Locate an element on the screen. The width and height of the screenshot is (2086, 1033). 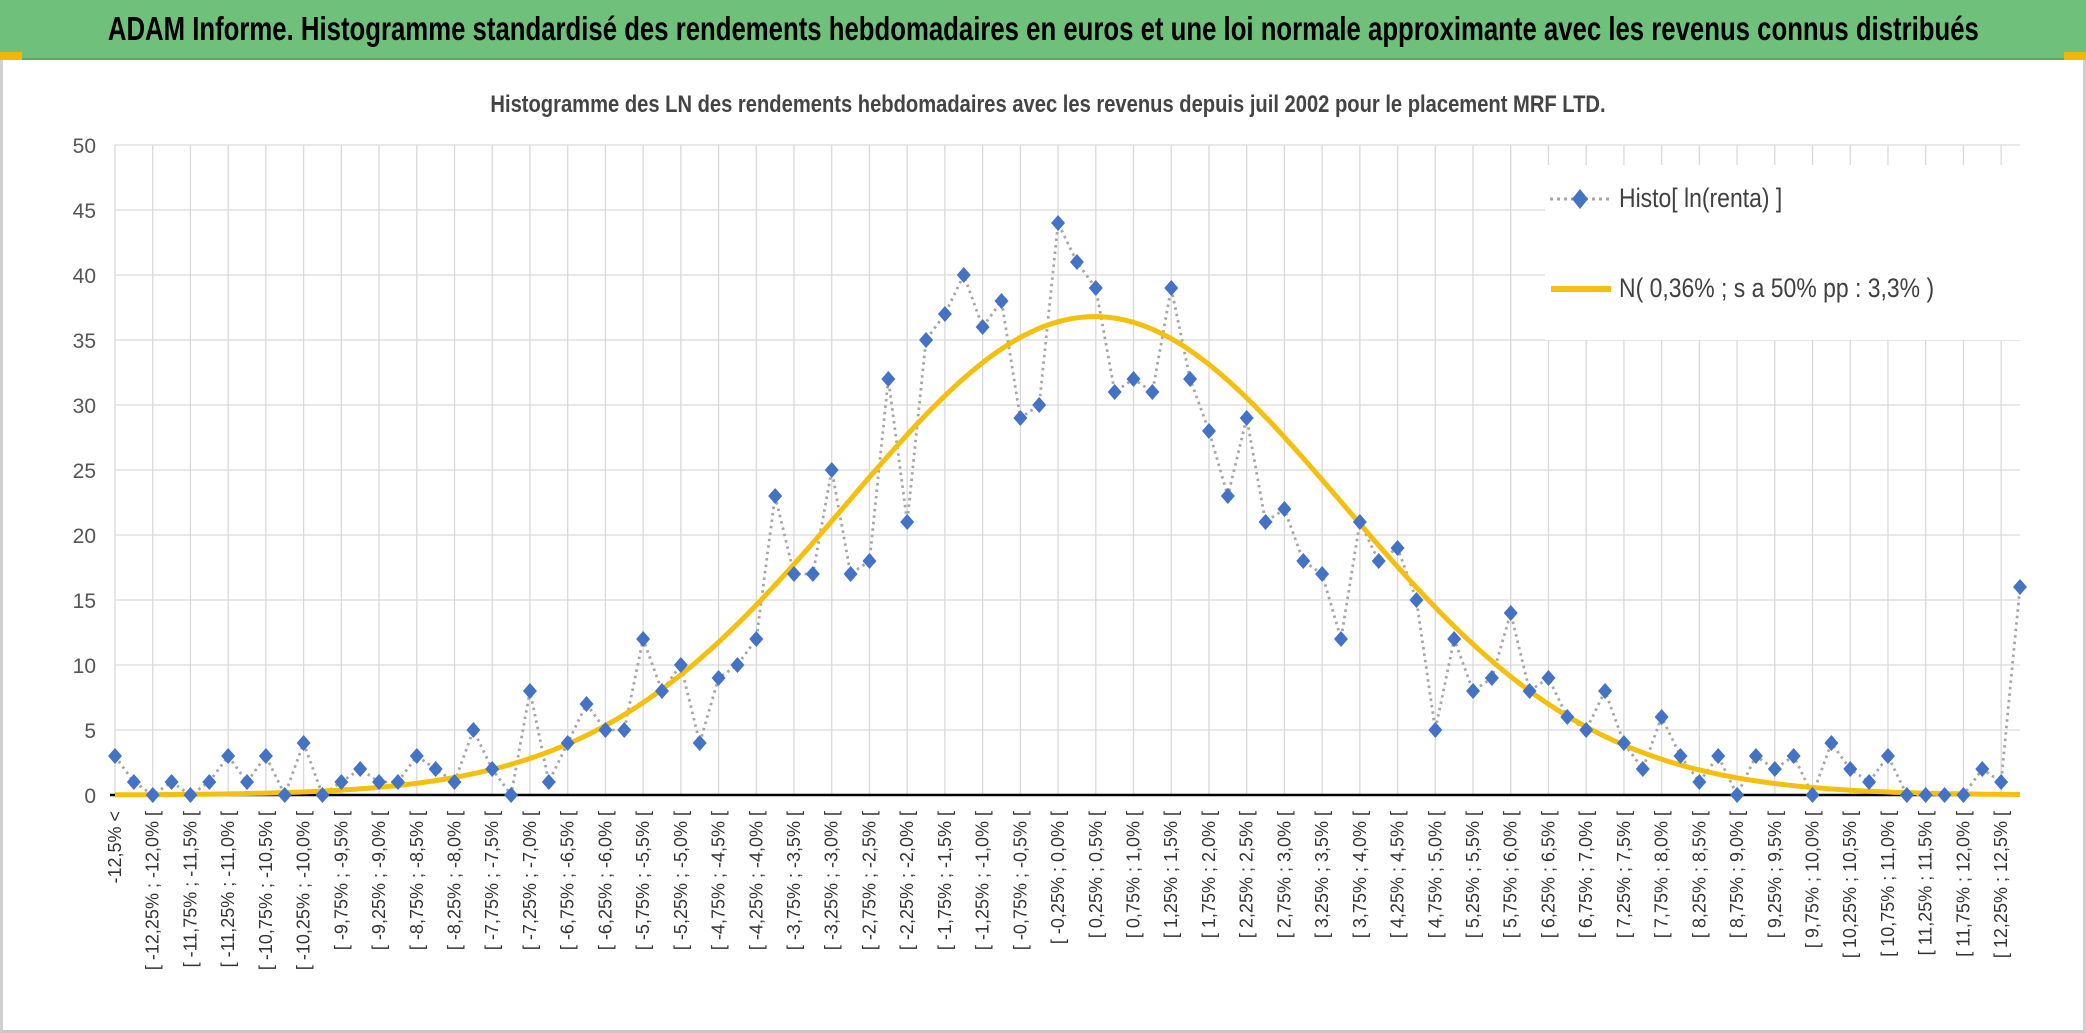
x-tick-label: [ 3,75% ; 4,0% [ is located at coordinates (1360, 874).